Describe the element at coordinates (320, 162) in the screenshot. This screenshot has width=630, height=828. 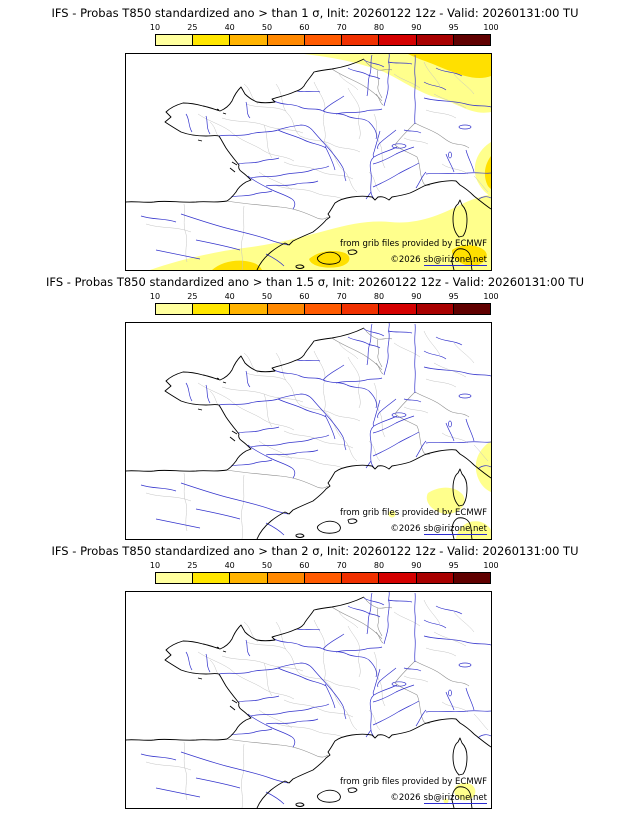
I see `probability-areas-1sigma` at that location.